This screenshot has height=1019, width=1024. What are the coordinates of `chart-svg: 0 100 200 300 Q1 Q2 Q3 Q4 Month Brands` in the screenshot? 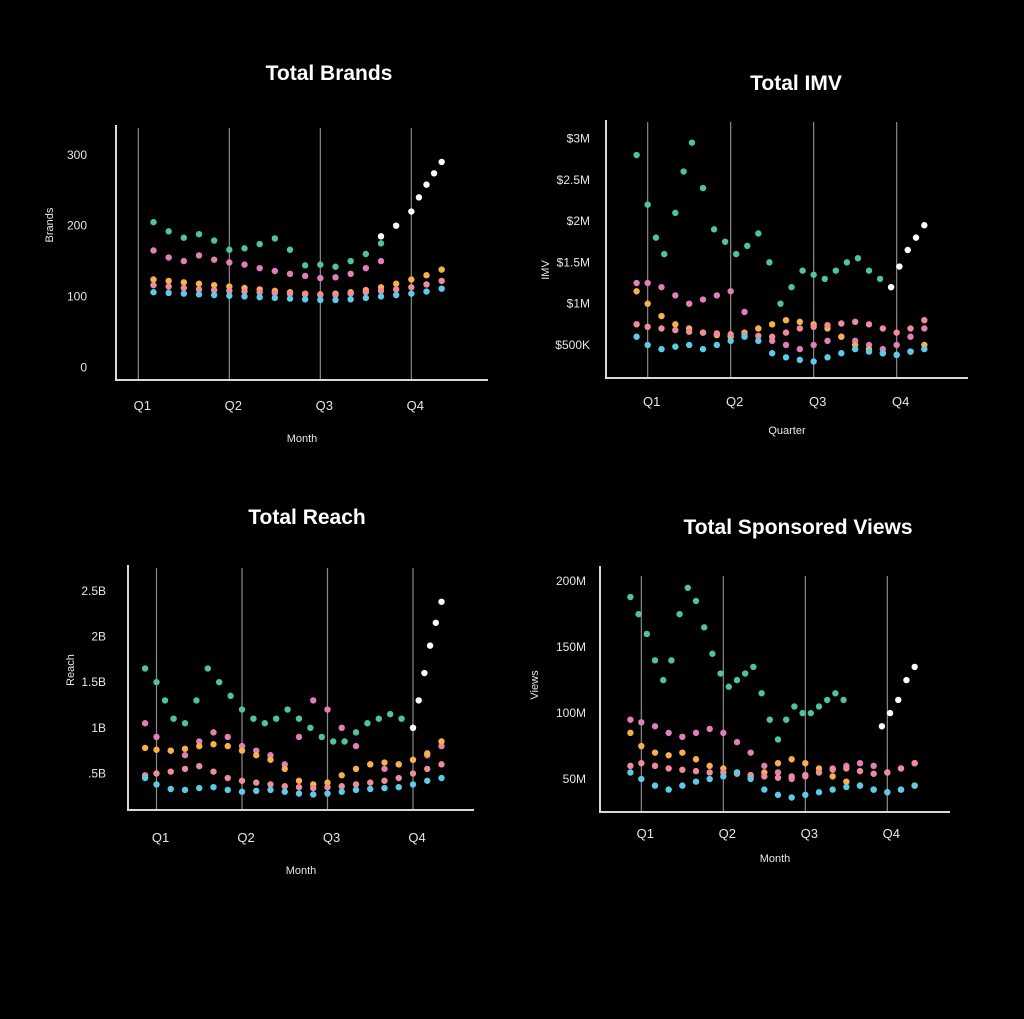 It's located at (266, 285).